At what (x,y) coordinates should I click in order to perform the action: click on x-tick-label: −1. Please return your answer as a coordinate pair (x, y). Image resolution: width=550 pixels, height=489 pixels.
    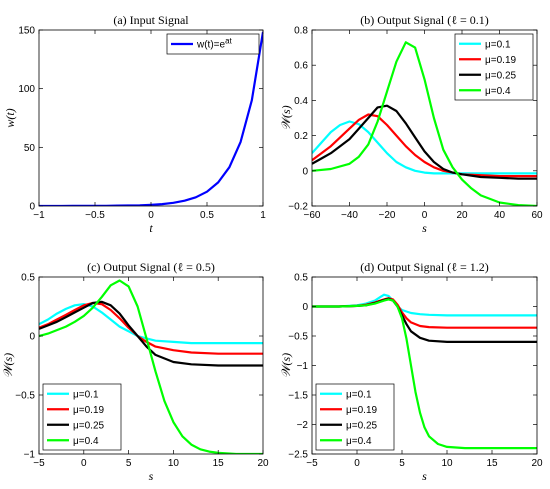
    Looking at the image, I should click on (39, 215).